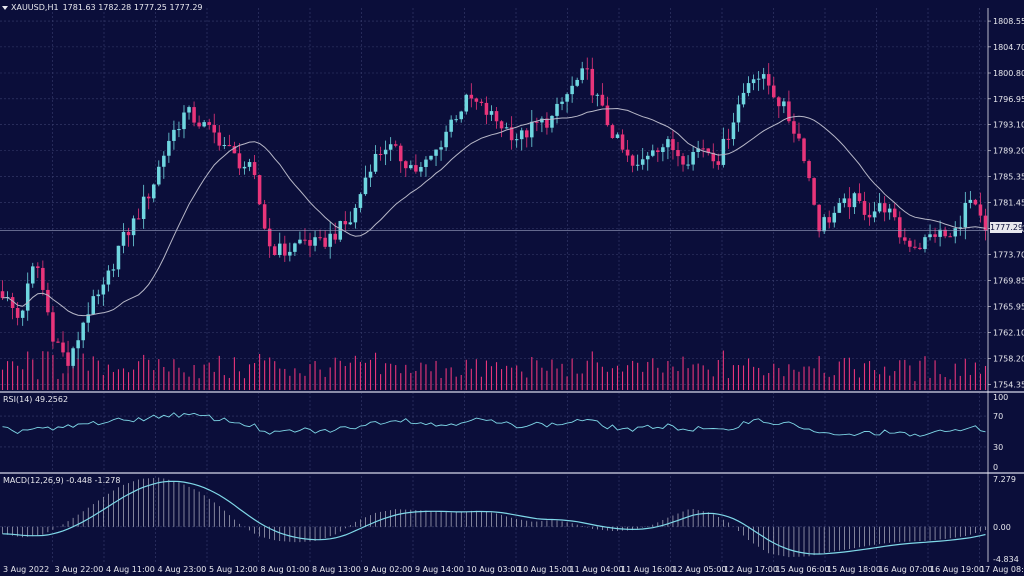  Describe the element at coordinates (5, 7) in the screenshot. I see `dropdown-icon` at that location.